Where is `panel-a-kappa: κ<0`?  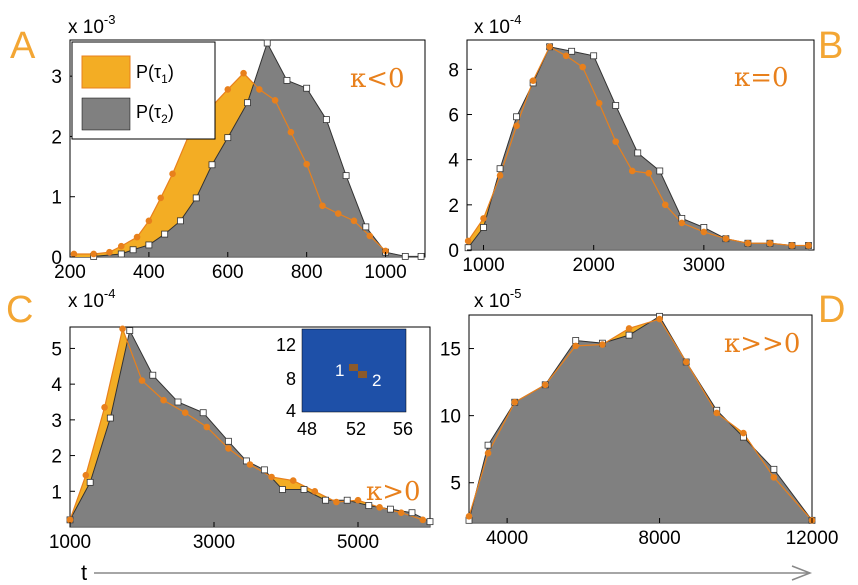
panel-a-kappa: κ<0 is located at coordinates (377, 79).